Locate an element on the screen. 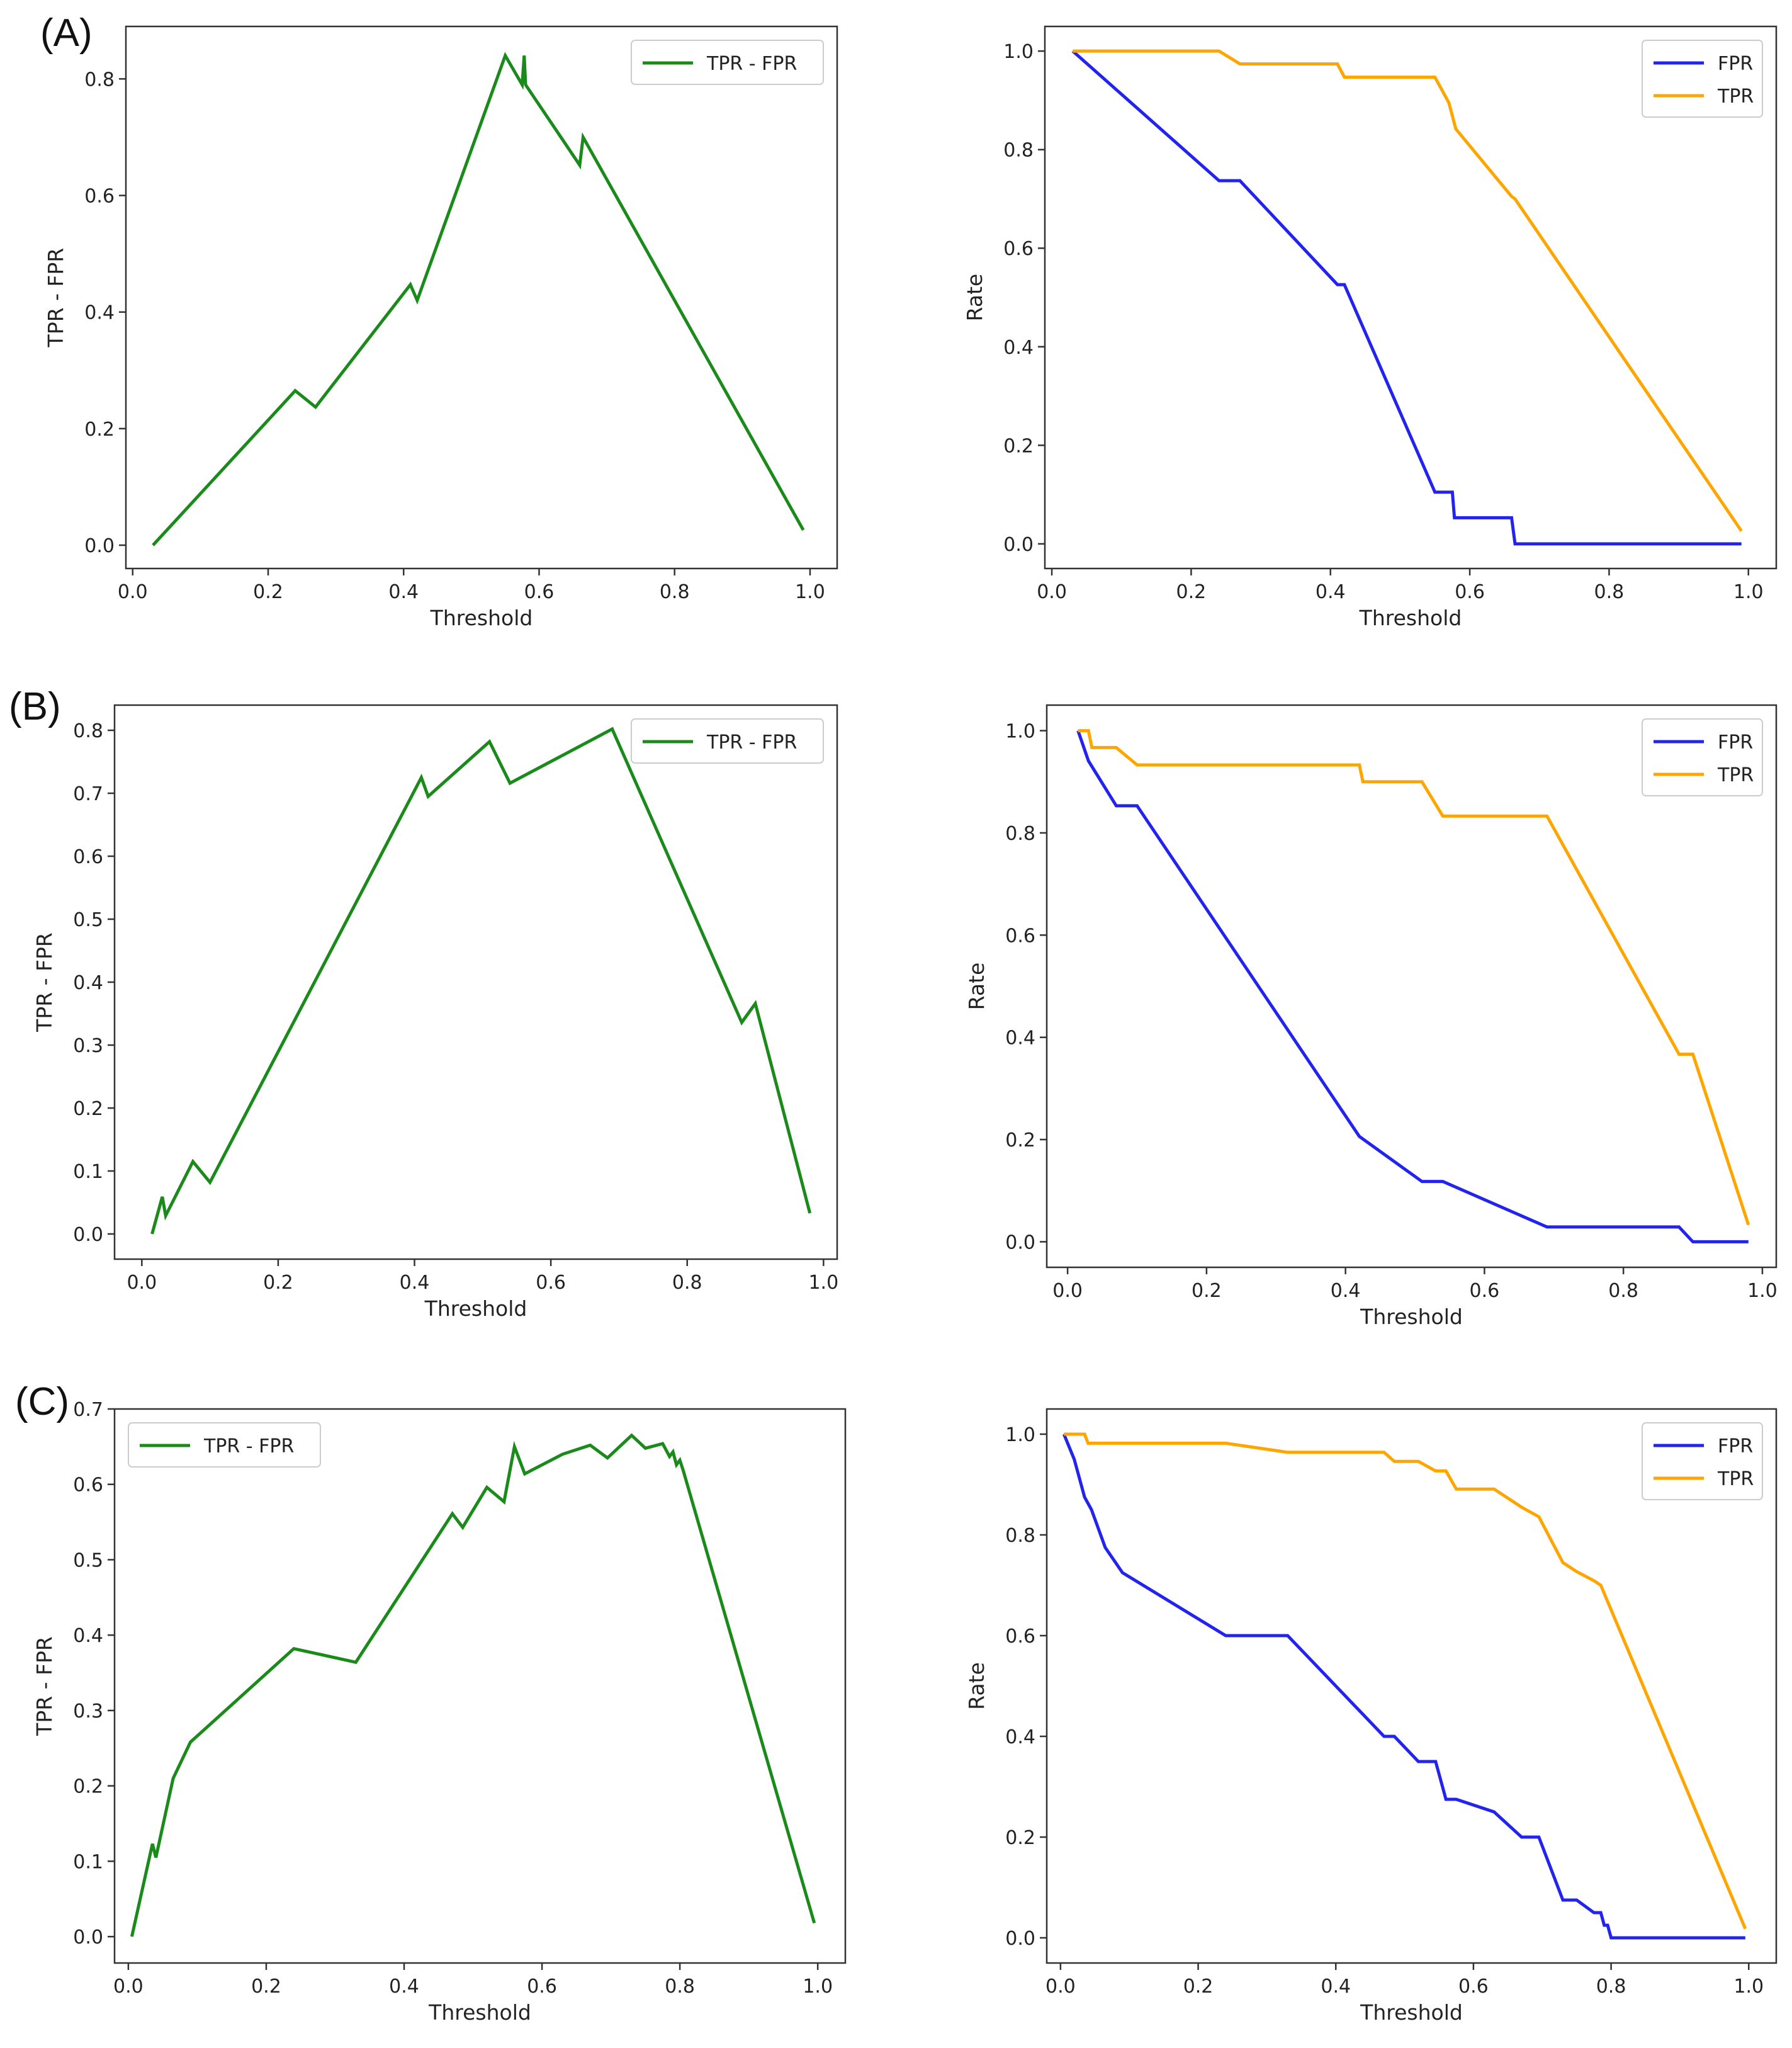  y-tick-label: 1.0 is located at coordinates (1020, 732).